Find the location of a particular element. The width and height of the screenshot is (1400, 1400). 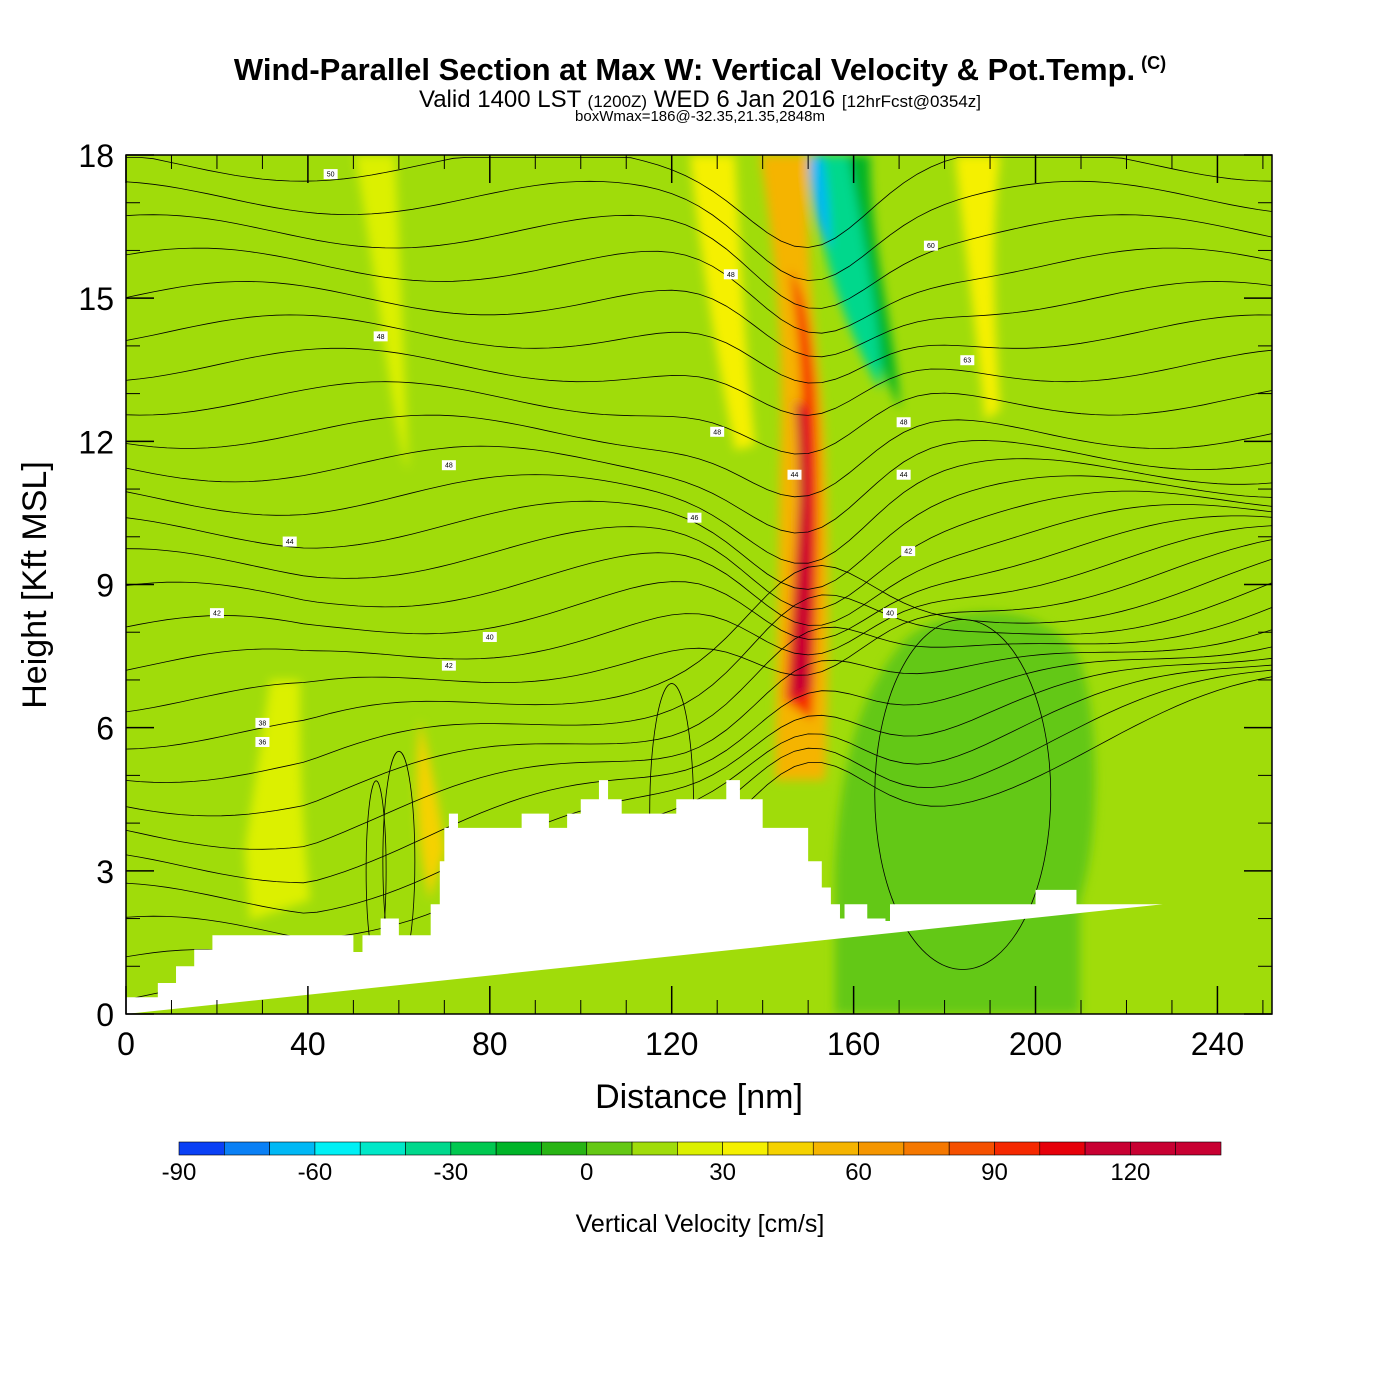

y-tick-label: 15 is located at coordinates (96, 299).